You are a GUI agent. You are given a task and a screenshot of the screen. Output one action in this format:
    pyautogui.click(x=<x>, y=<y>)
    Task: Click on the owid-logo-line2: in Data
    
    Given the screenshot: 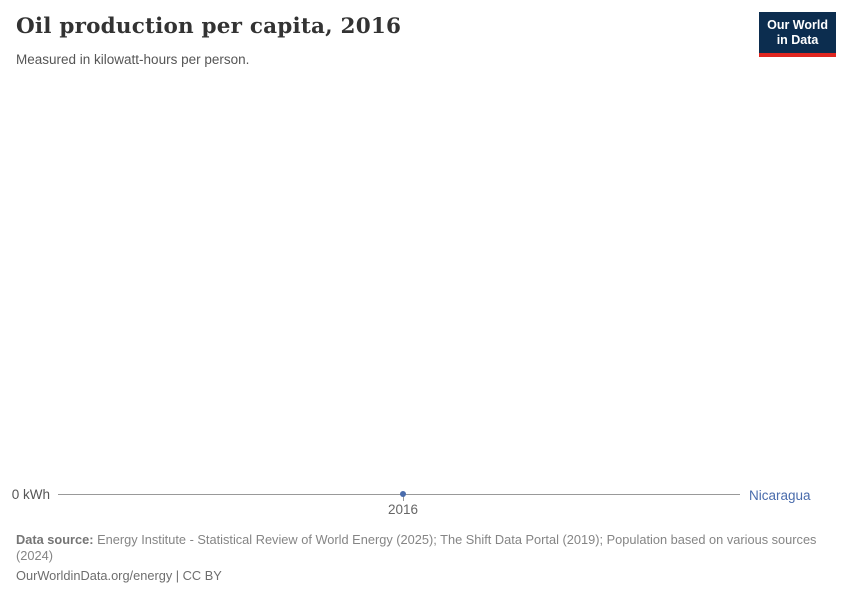 What is the action you would take?
    pyautogui.click(x=797, y=40)
    